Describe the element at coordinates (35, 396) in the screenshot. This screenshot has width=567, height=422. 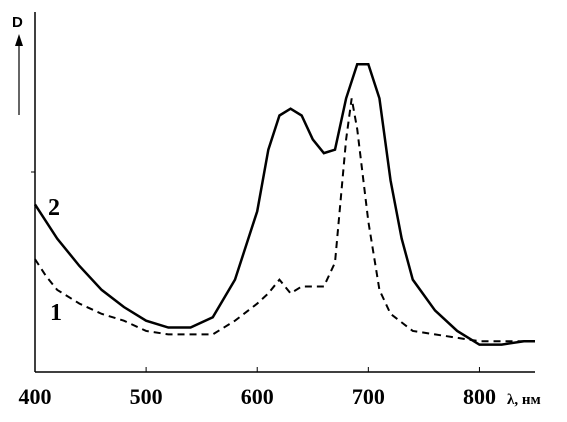
I see `x-tick-label: 400` at that location.